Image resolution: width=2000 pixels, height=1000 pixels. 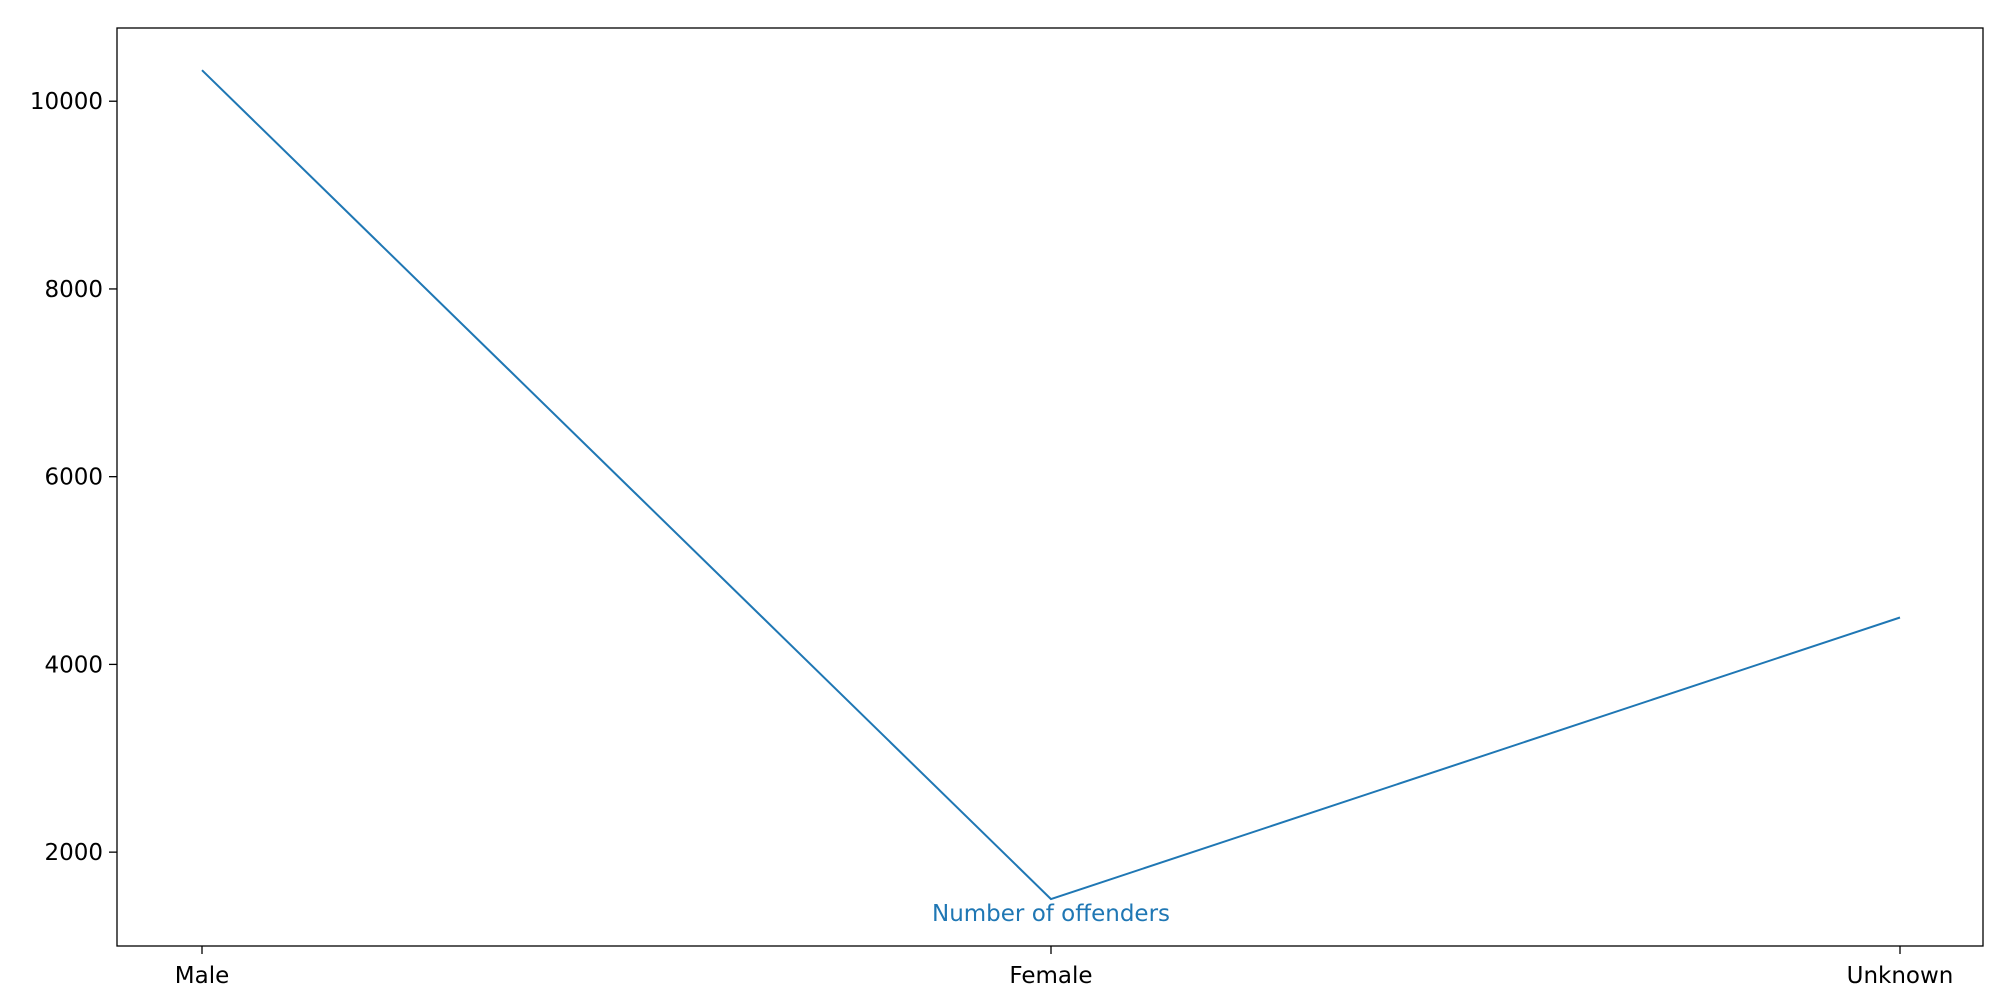 I want to click on x-tick-label: Unknown, so click(x=1900, y=976).